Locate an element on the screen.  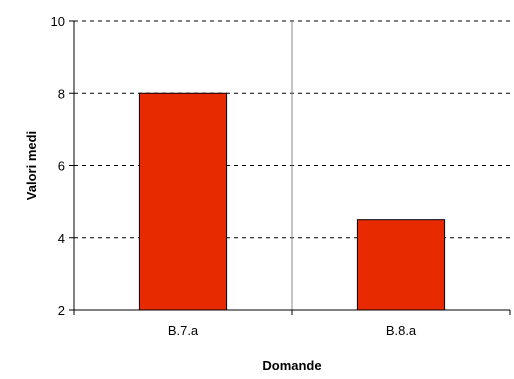
y-tick-label: 8 is located at coordinates (61, 93).